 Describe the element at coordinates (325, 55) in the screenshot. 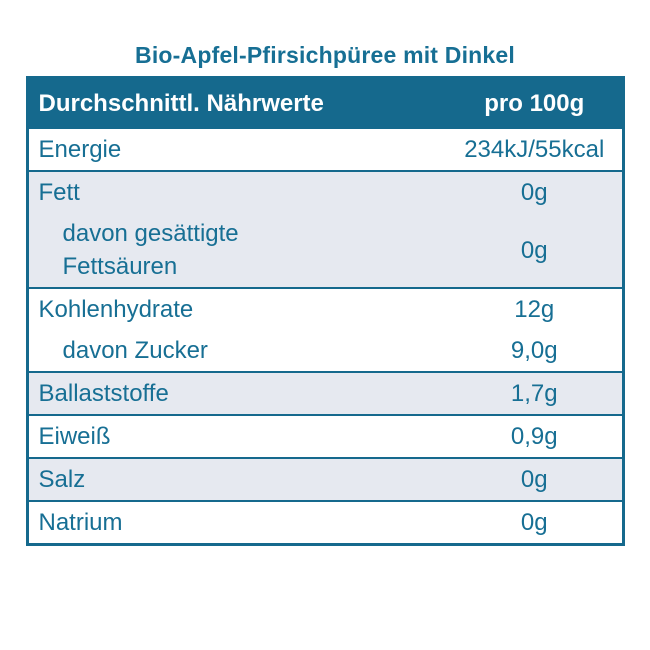

I see `page-title: Bio-Apfel-Pfirsichpüree mit Dinkel` at that location.